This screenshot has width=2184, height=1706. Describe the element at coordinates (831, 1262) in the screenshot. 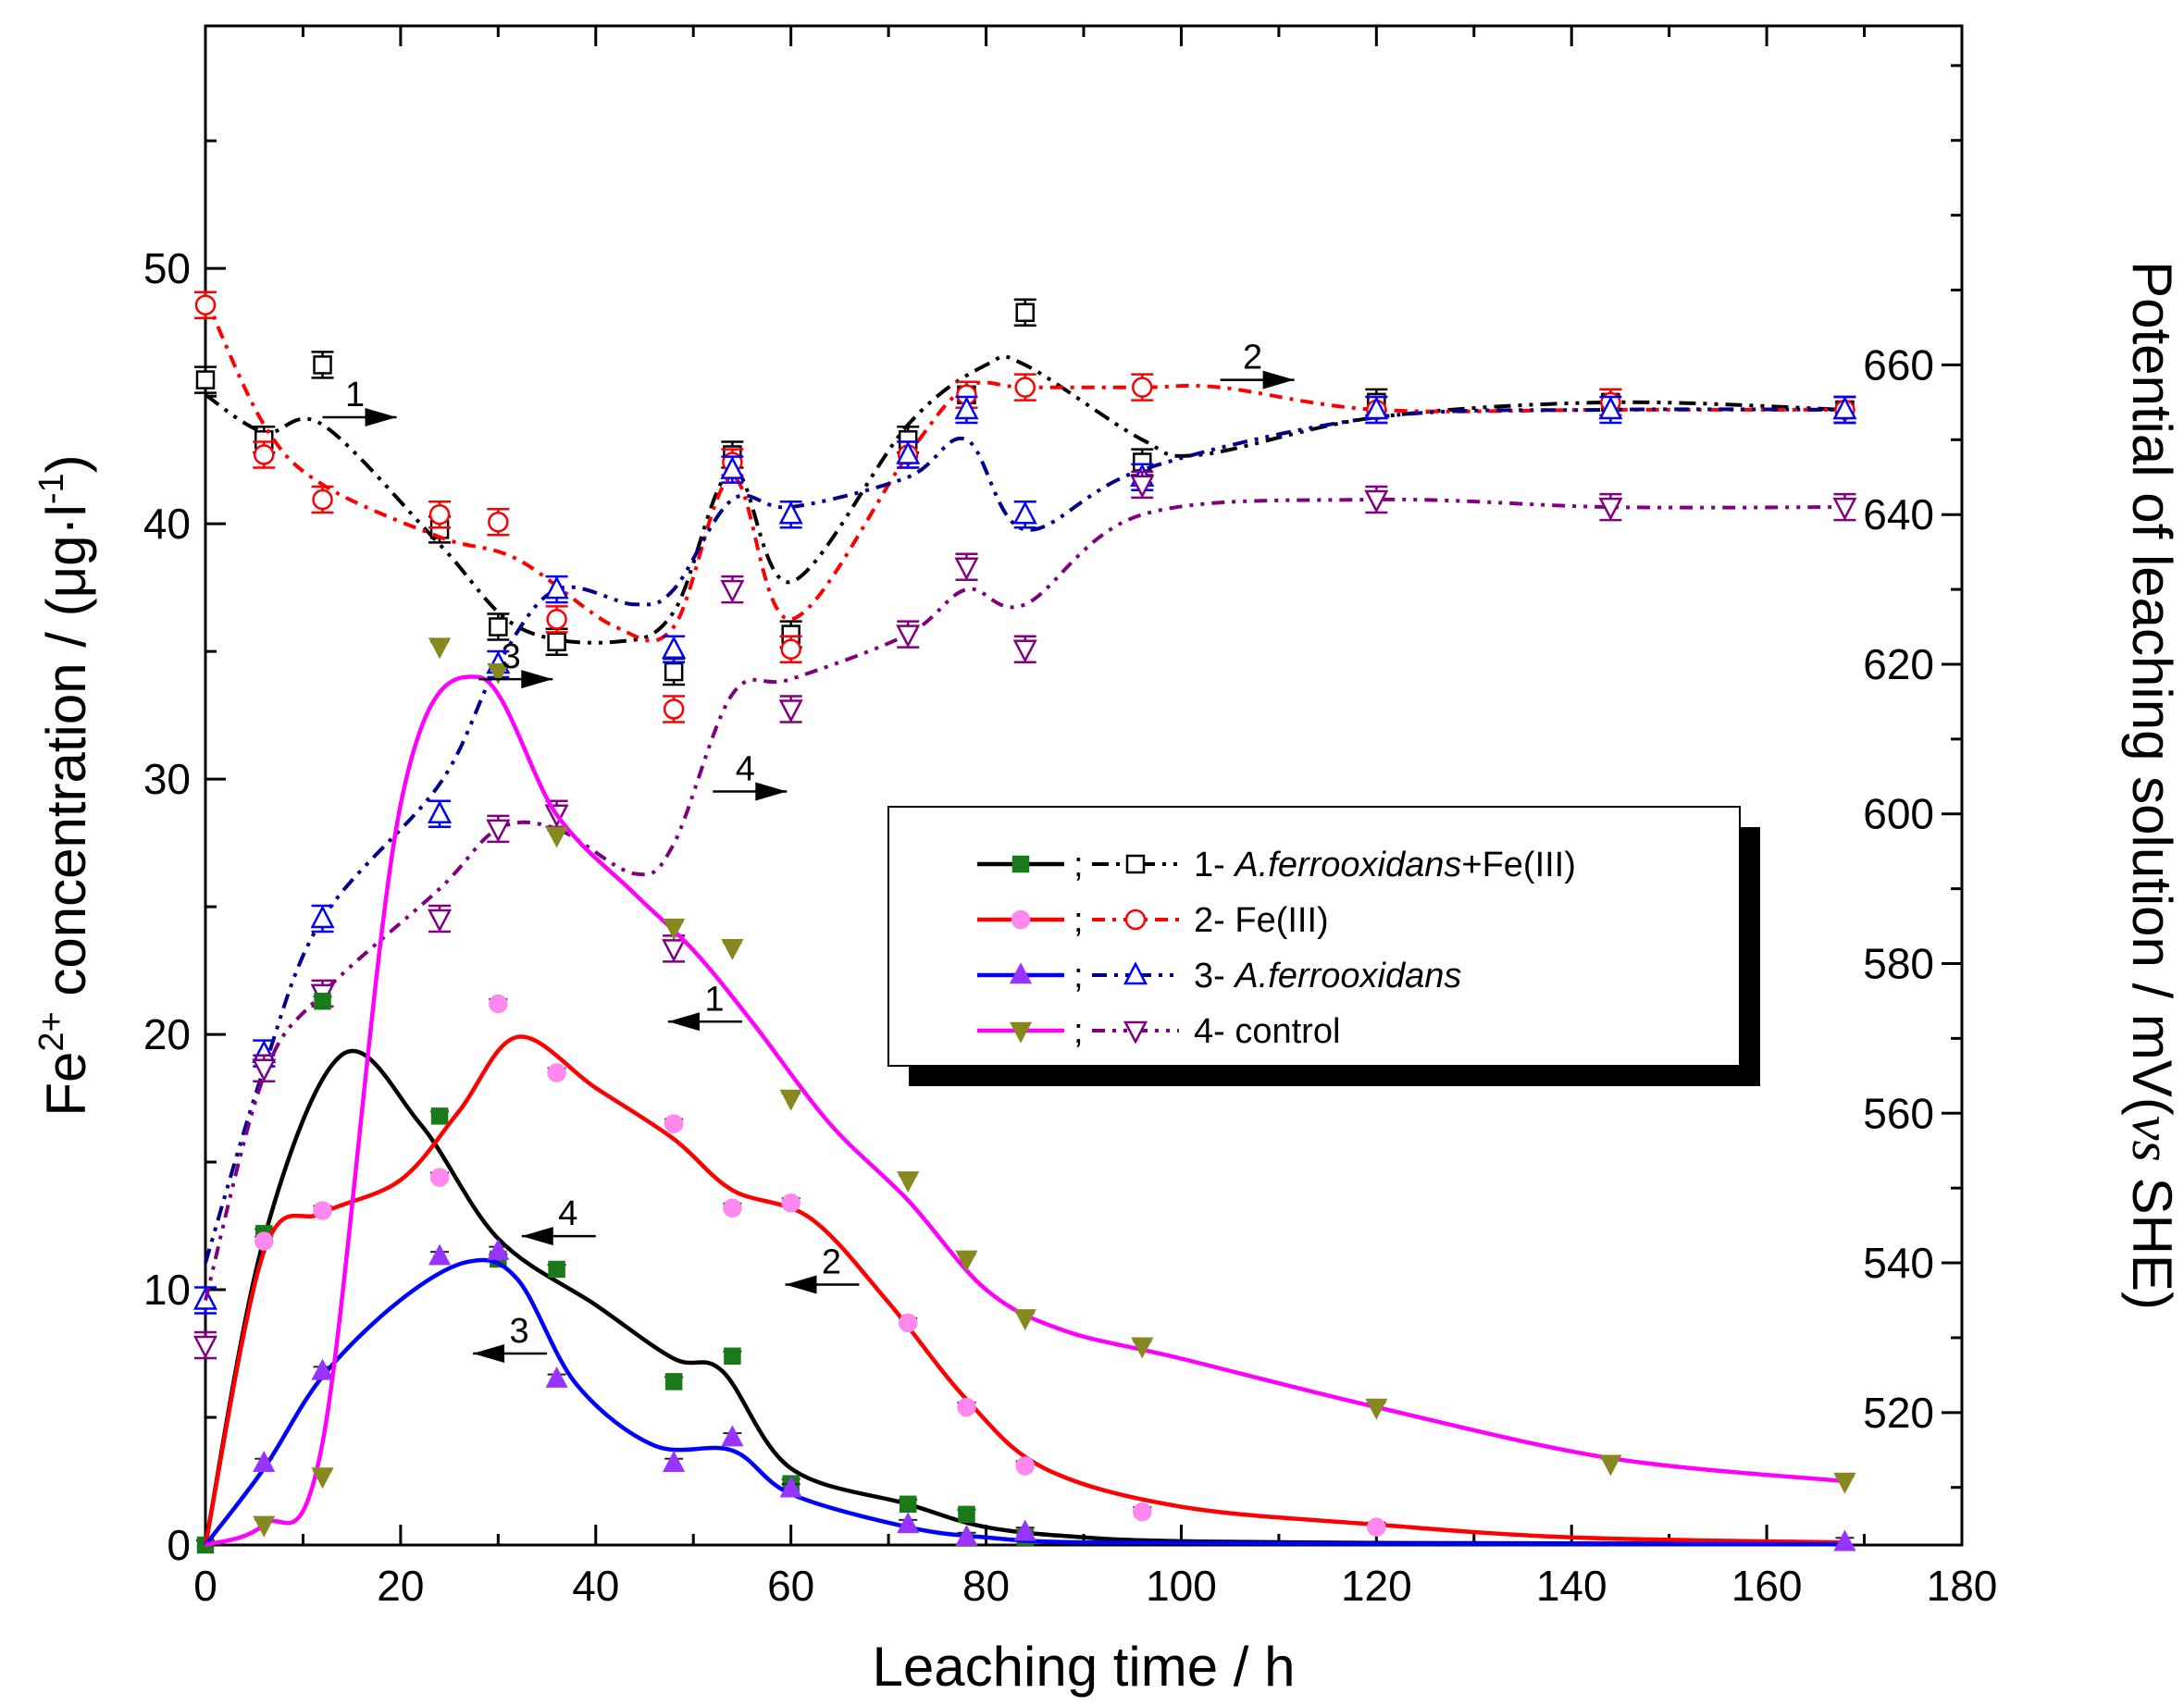

I see `annotation-label: 2` at that location.